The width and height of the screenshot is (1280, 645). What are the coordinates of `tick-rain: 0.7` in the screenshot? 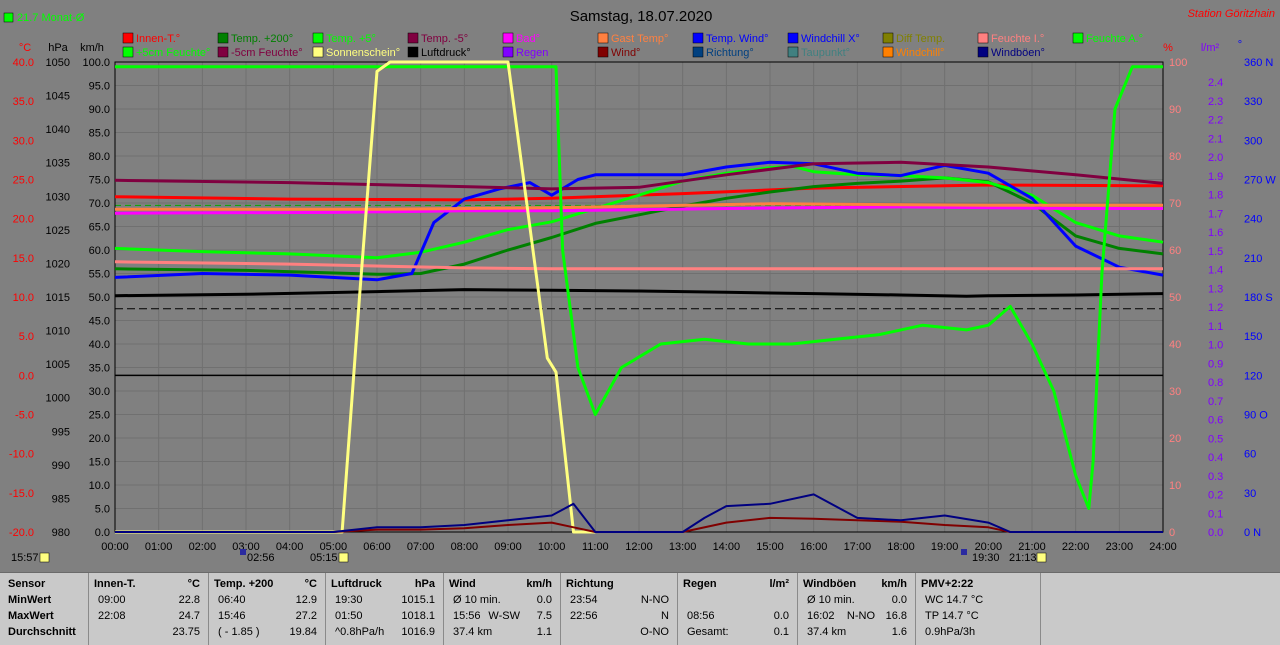 It's located at (1215, 402).